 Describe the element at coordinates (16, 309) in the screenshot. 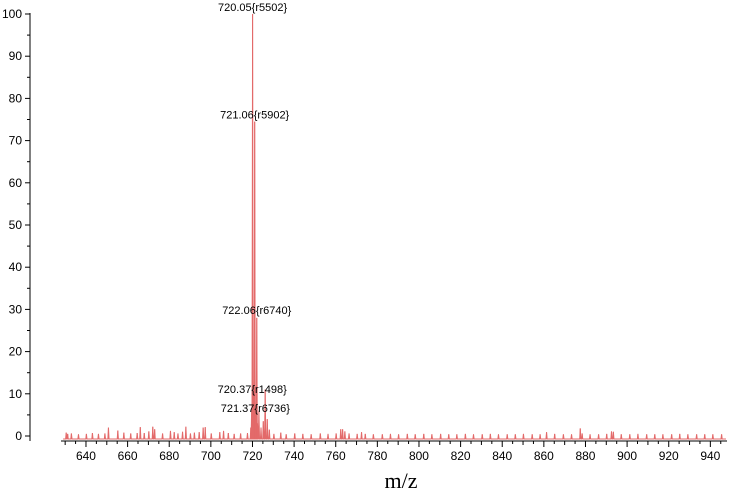

I see `y-tick-label: 30` at that location.